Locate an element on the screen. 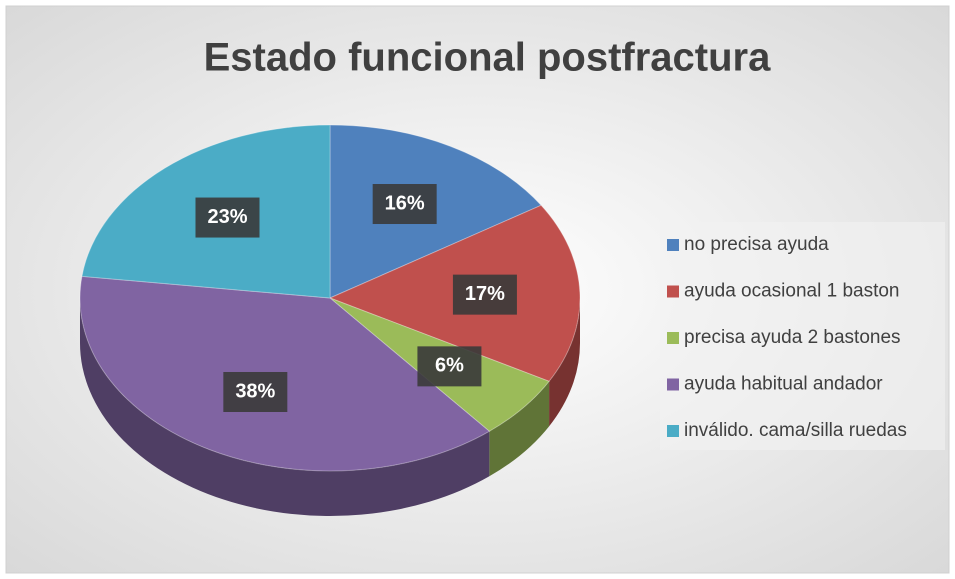 The image size is (955, 579). legend-label: ayuda habitual andador is located at coordinates (783, 384).